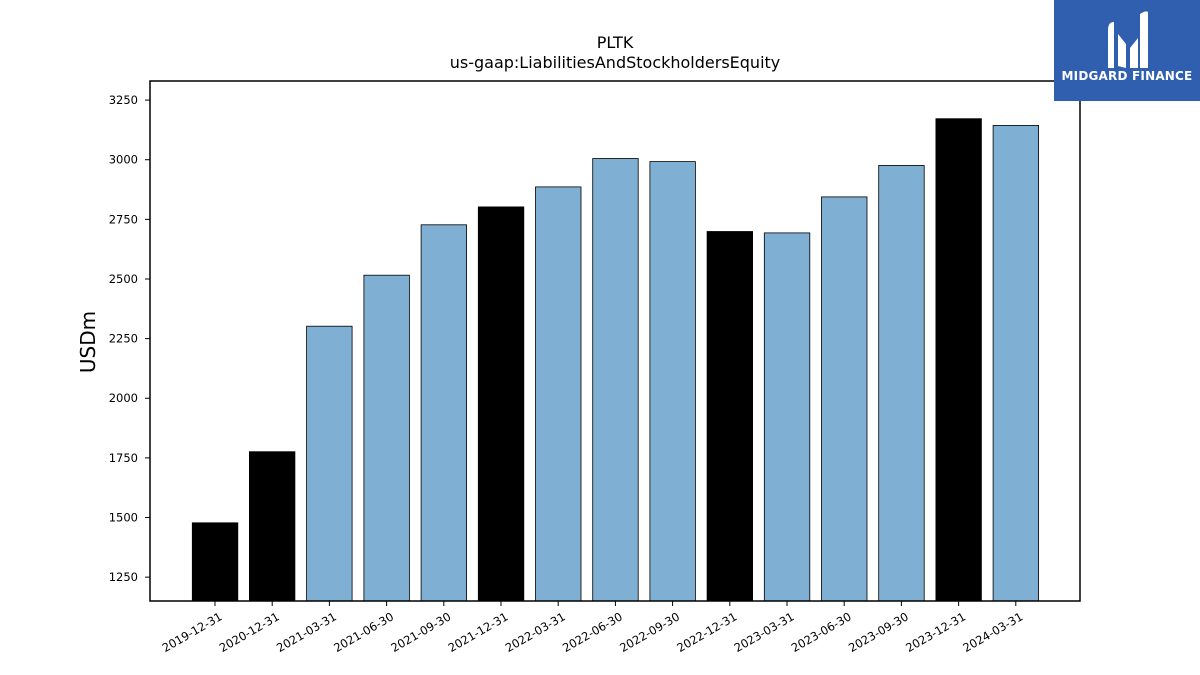 The height and width of the screenshot is (675, 1200). Describe the element at coordinates (123, 219) in the screenshot. I see `y-tick-label: 2750` at that location.